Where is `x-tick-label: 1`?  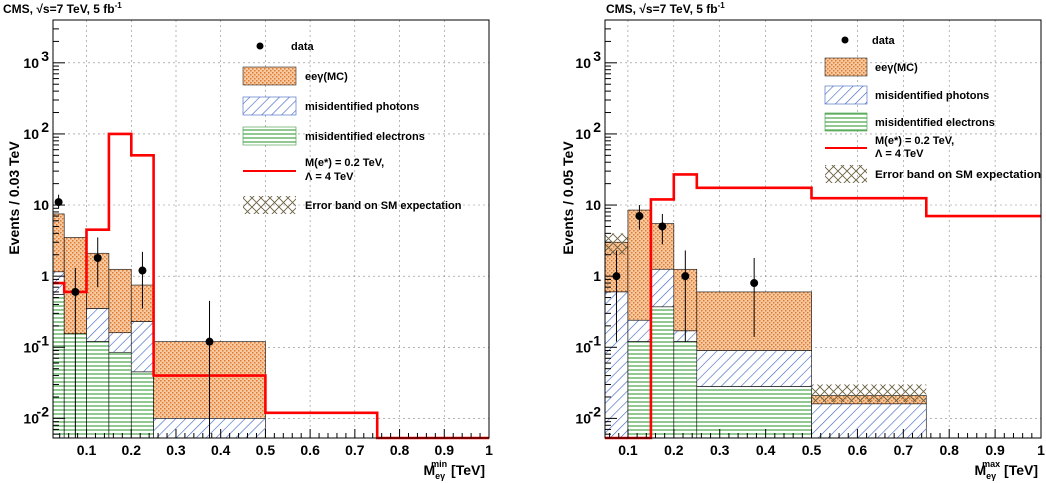 x-tick-label: 1 is located at coordinates (1041, 450).